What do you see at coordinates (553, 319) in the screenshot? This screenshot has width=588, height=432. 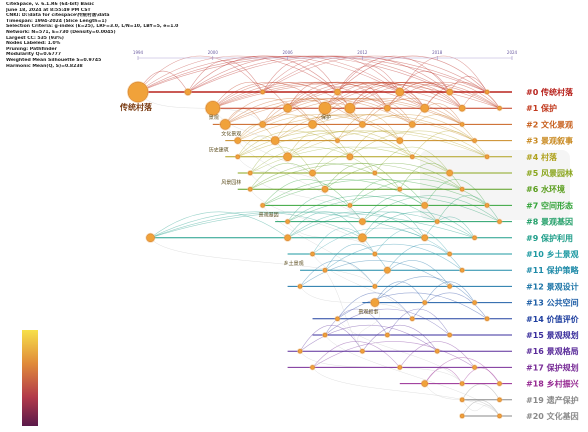 I see `cluster-label: #14 价值评价` at bounding box center [553, 319].